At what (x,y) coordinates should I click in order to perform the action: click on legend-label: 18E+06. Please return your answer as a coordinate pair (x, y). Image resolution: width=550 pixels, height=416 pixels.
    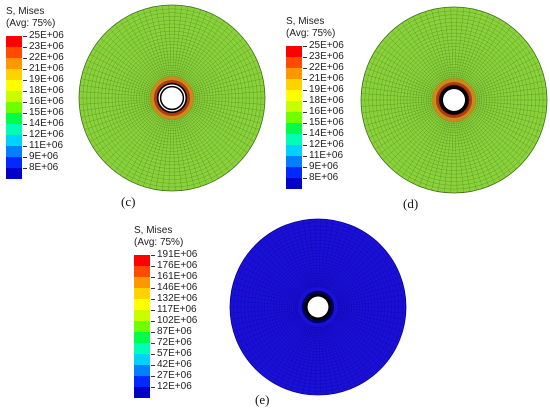
    Looking at the image, I should click on (46, 90).